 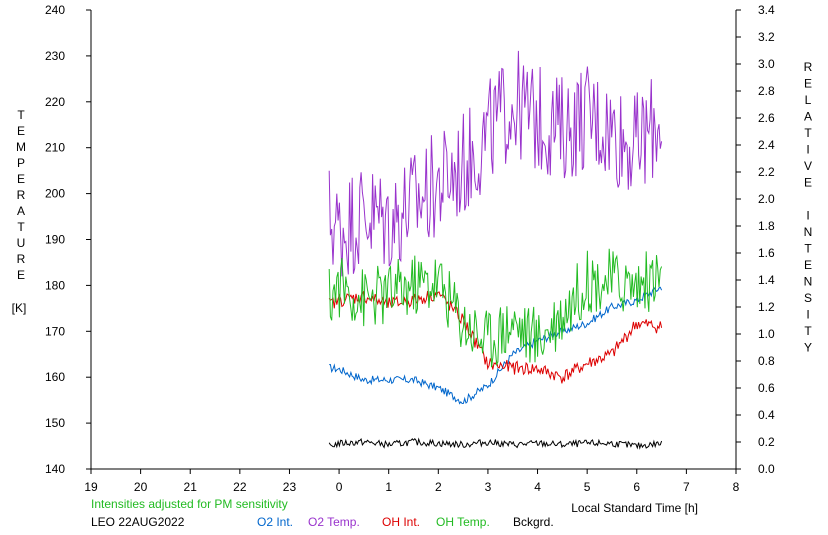 What do you see at coordinates (488, 487) in the screenshot?
I see `x-tick-label: 3` at bounding box center [488, 487].